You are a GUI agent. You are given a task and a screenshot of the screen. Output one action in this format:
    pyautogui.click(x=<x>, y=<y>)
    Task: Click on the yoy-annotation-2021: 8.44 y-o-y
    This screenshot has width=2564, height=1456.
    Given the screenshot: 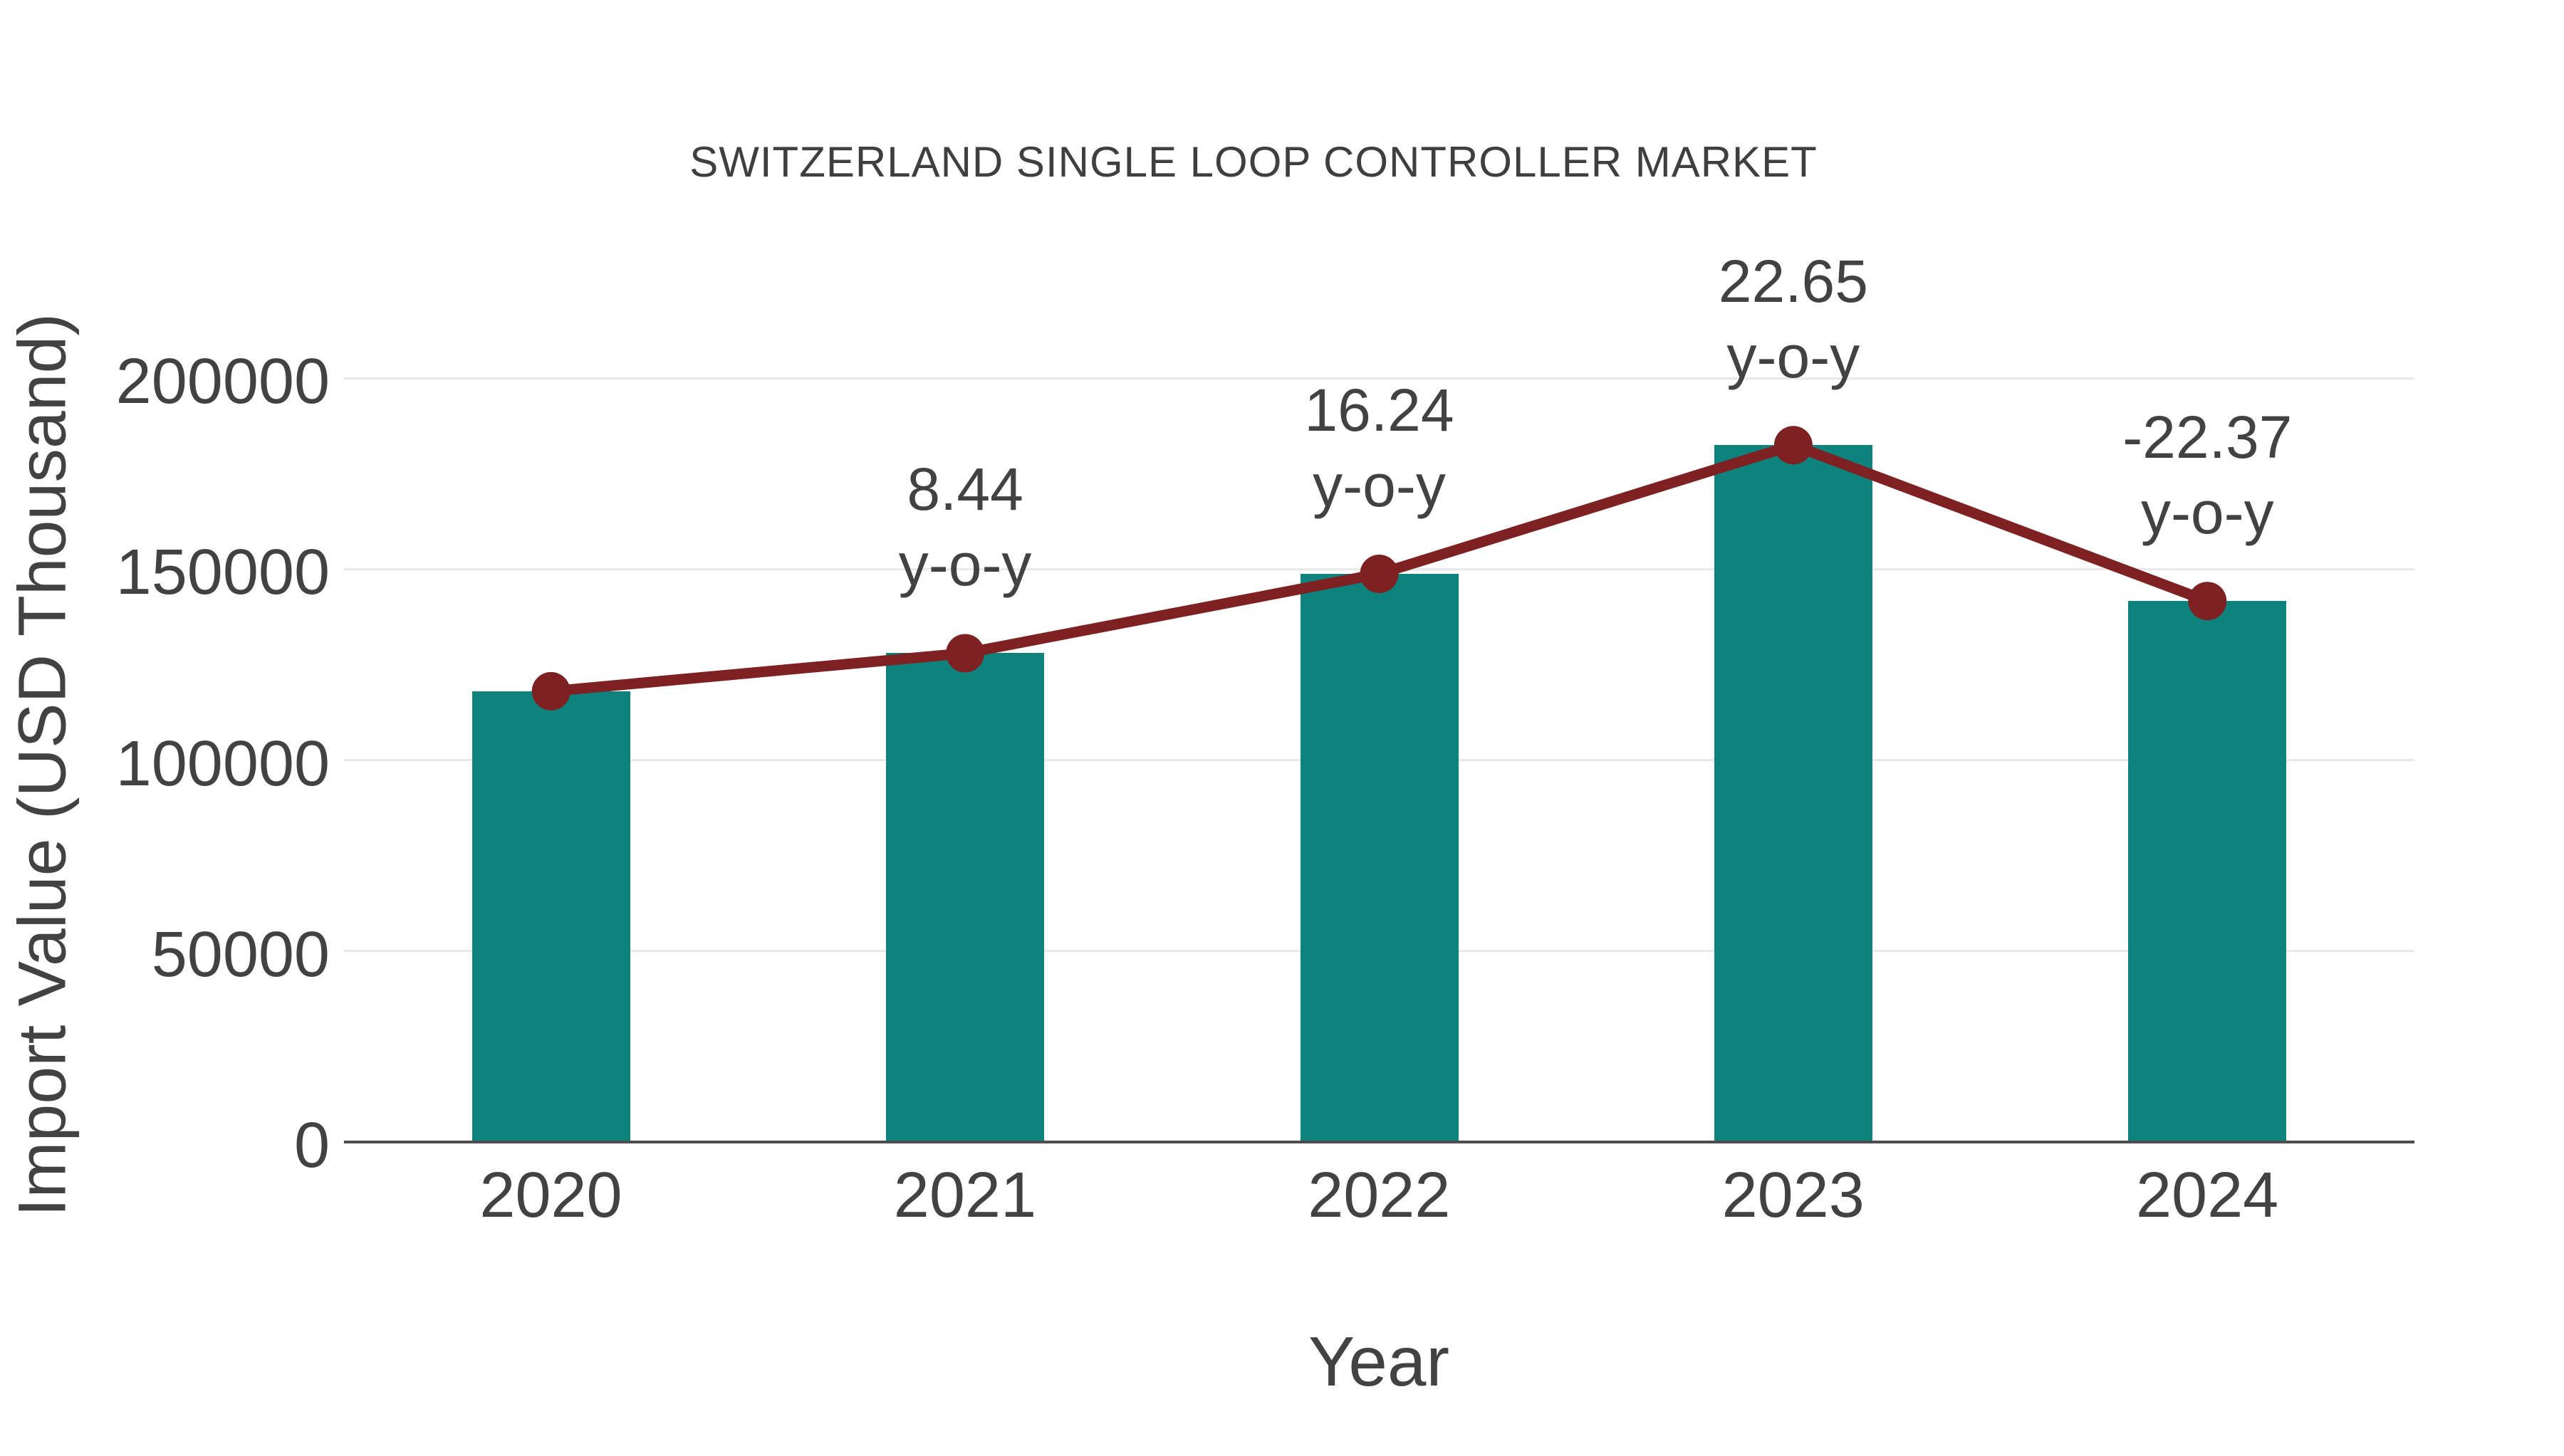 What is the action you would take?
    pyautogui.click(x=965, y=526)
    